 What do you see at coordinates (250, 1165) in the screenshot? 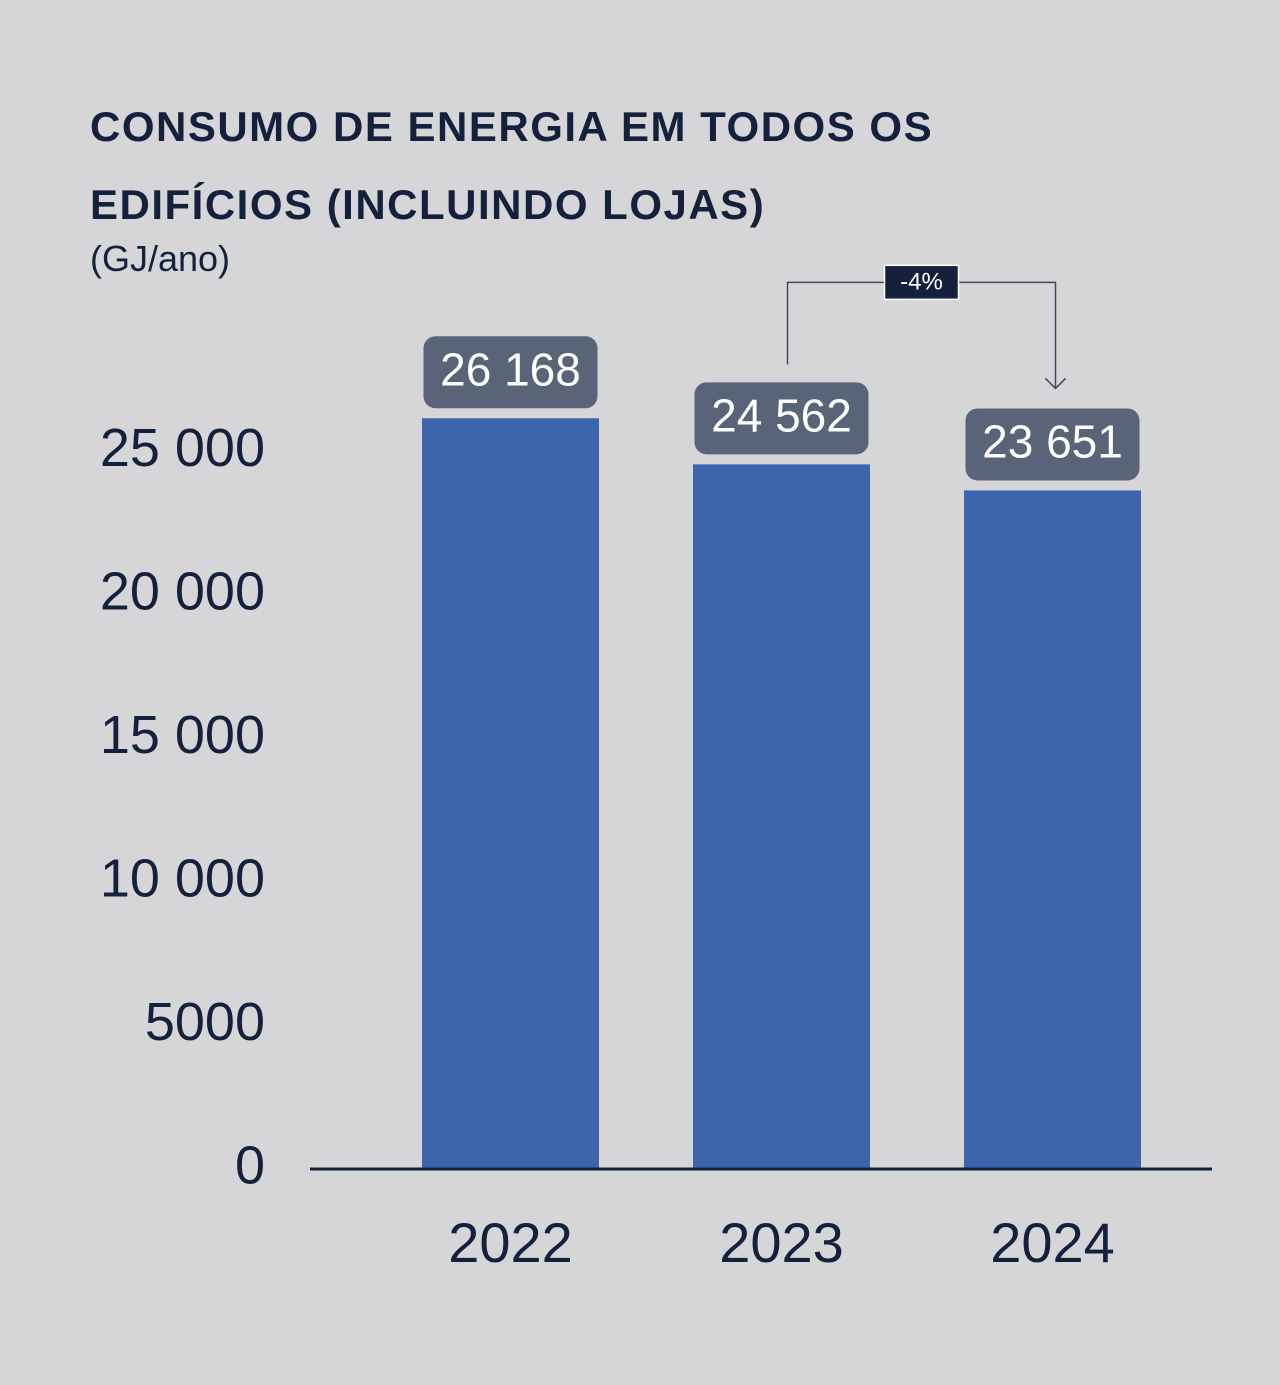
I see `y-tick-label: 0` at bounding box center [250, 1165].